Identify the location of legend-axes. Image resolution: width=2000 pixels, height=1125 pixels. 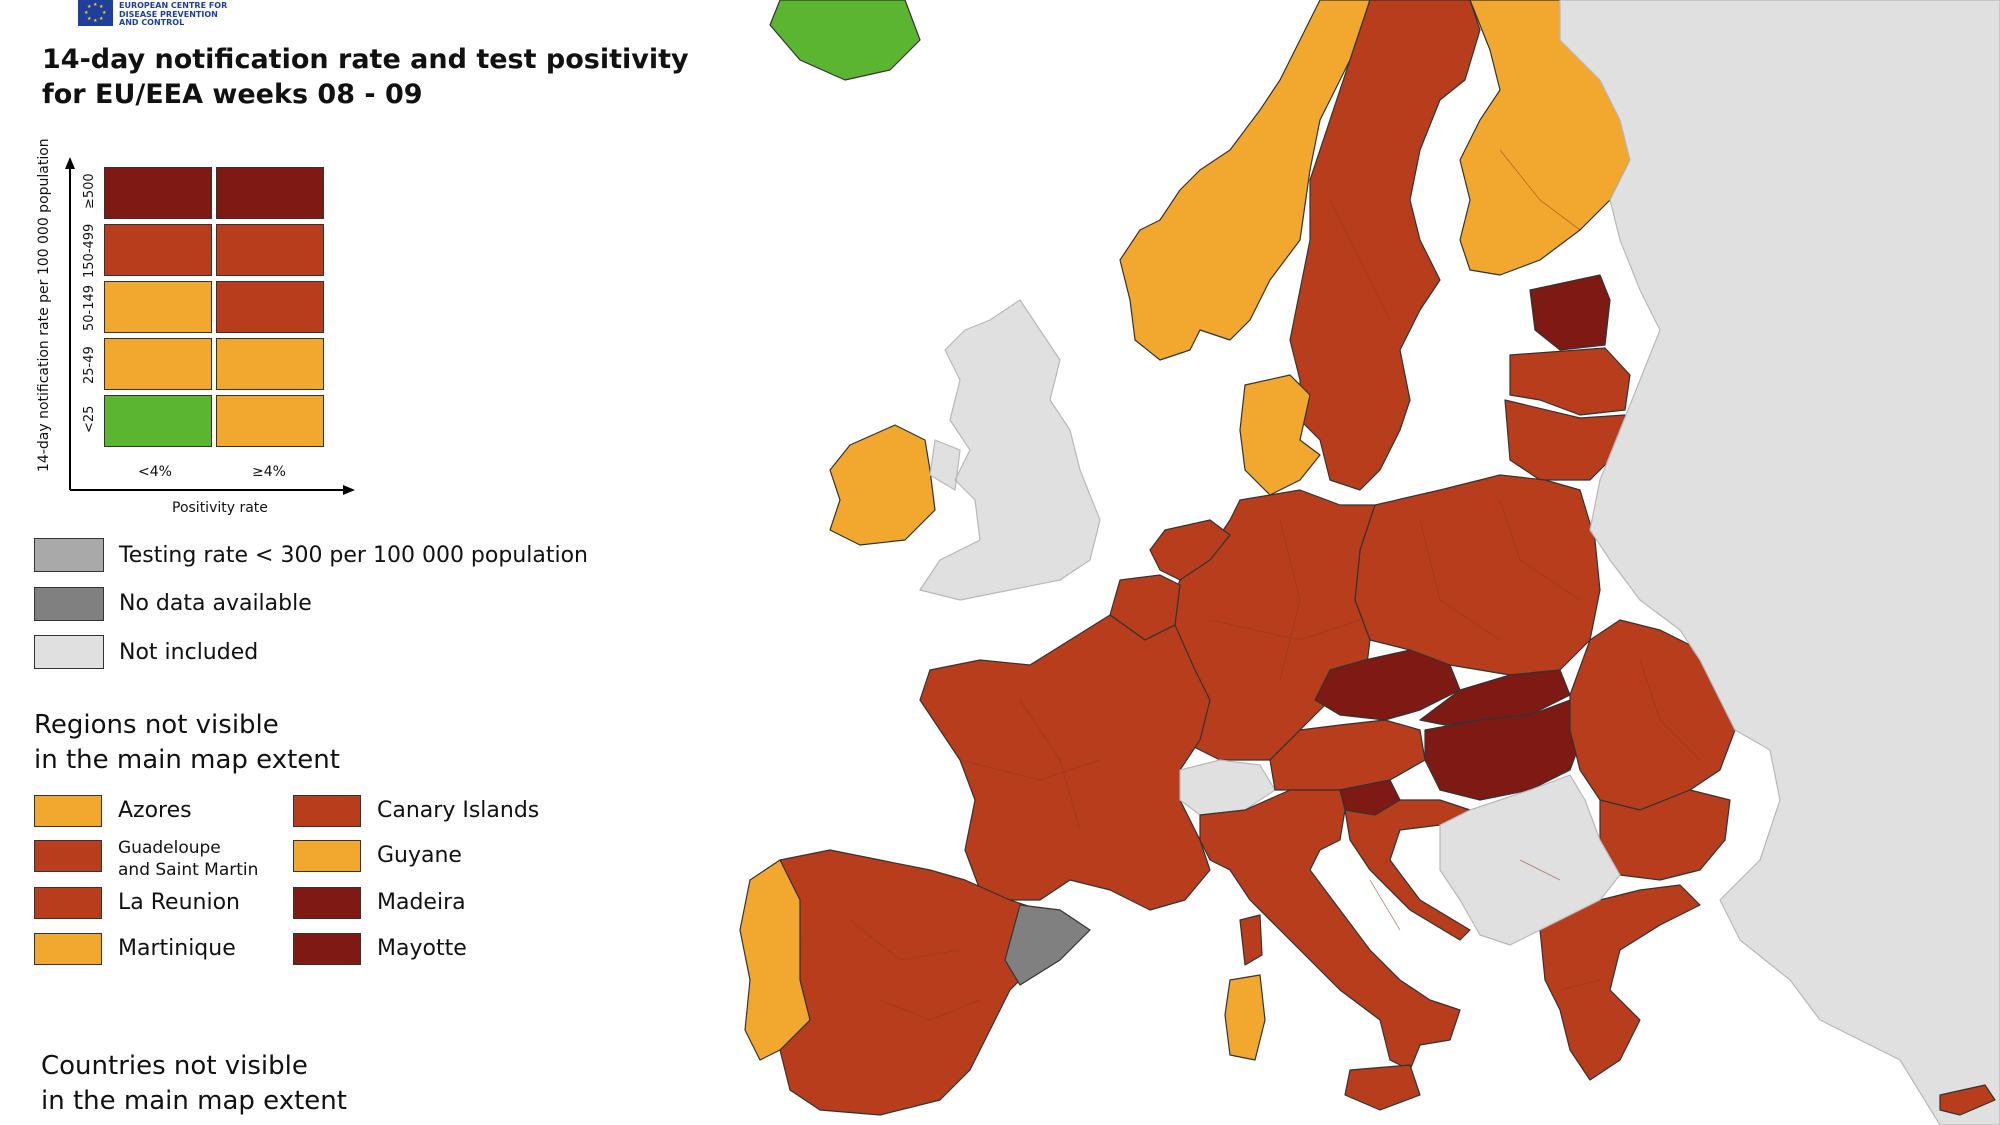
(210, 326).